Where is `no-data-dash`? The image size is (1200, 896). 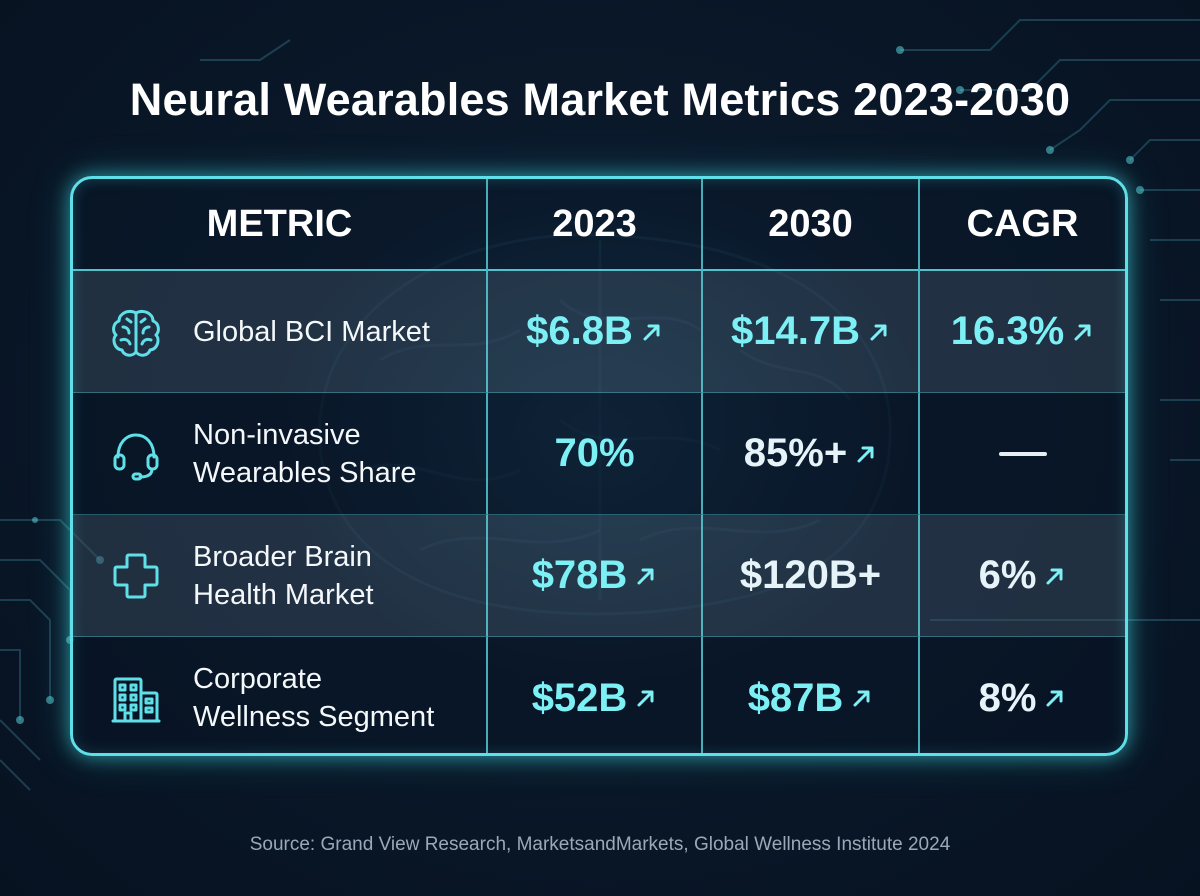
no-data-dash is located at coordinates (1022, 453).